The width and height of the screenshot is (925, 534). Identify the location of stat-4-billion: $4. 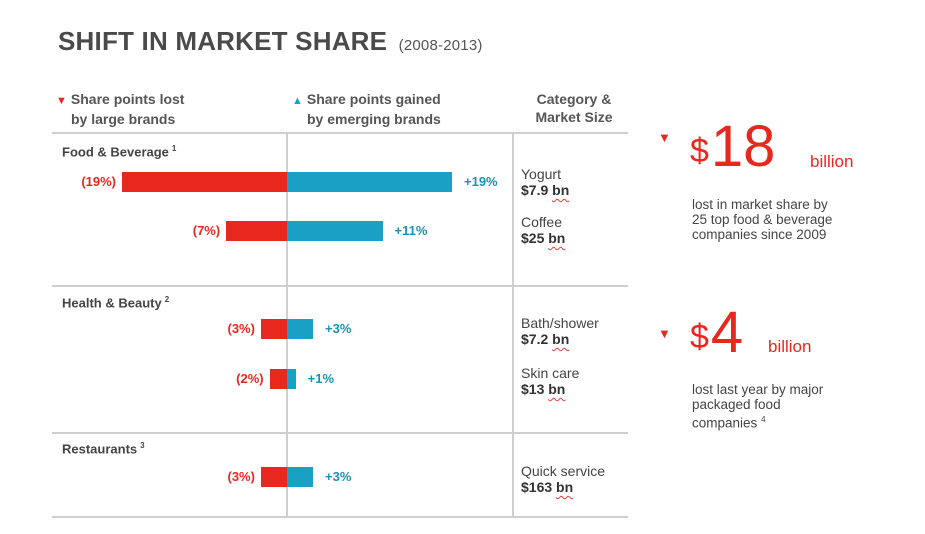
(716, 333).